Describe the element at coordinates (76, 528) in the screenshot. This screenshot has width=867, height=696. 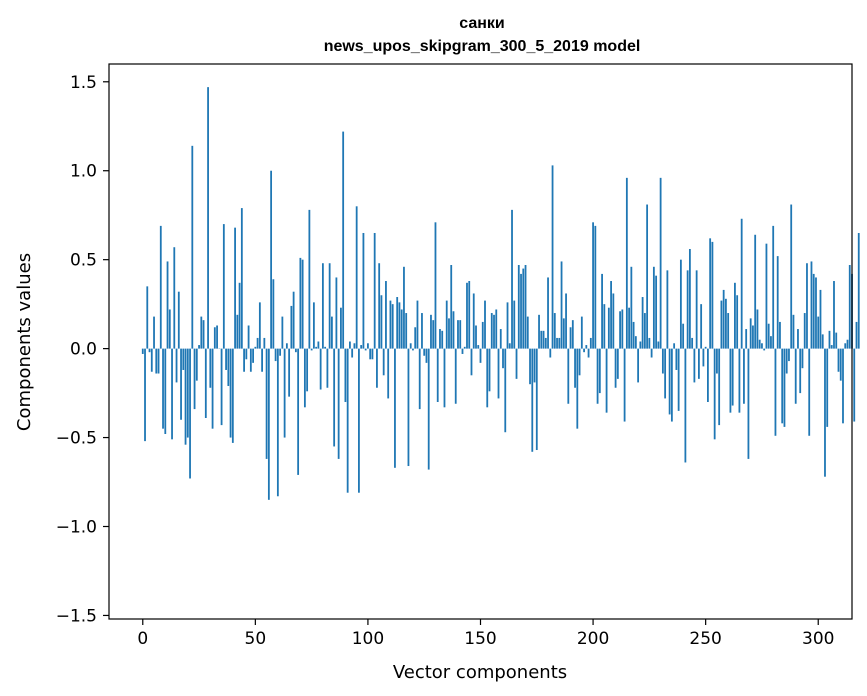
I see `y-tick-label: −1.0` at that location.